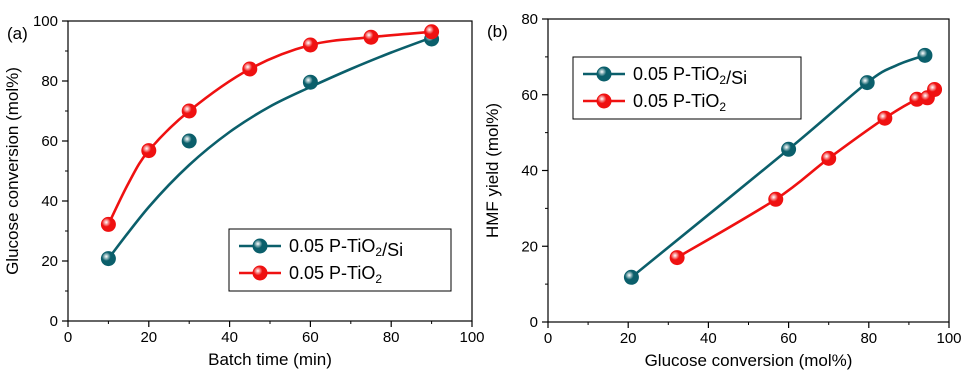 The width and height of the screenshot is (969, 371). Describe the element at coordinates (270, 359) in the screenshot. I see `x-axis-title: Batch time (min)` at that location.